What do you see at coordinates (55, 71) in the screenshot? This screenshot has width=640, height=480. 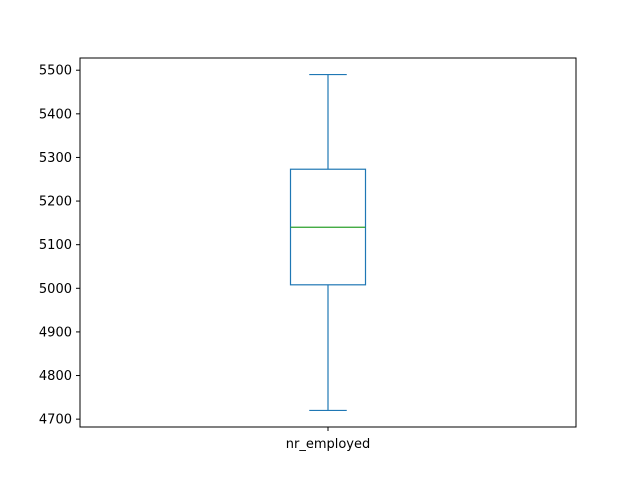 I see `y-tick-label: 5500` at bounding box center [55, 71].